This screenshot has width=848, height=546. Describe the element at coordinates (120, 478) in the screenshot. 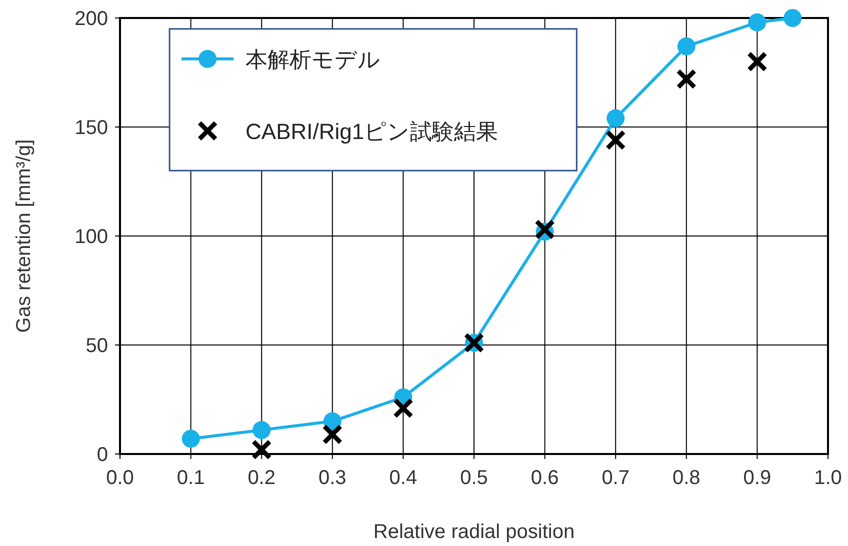

I see `x-tick-label: 0.0` at that location.